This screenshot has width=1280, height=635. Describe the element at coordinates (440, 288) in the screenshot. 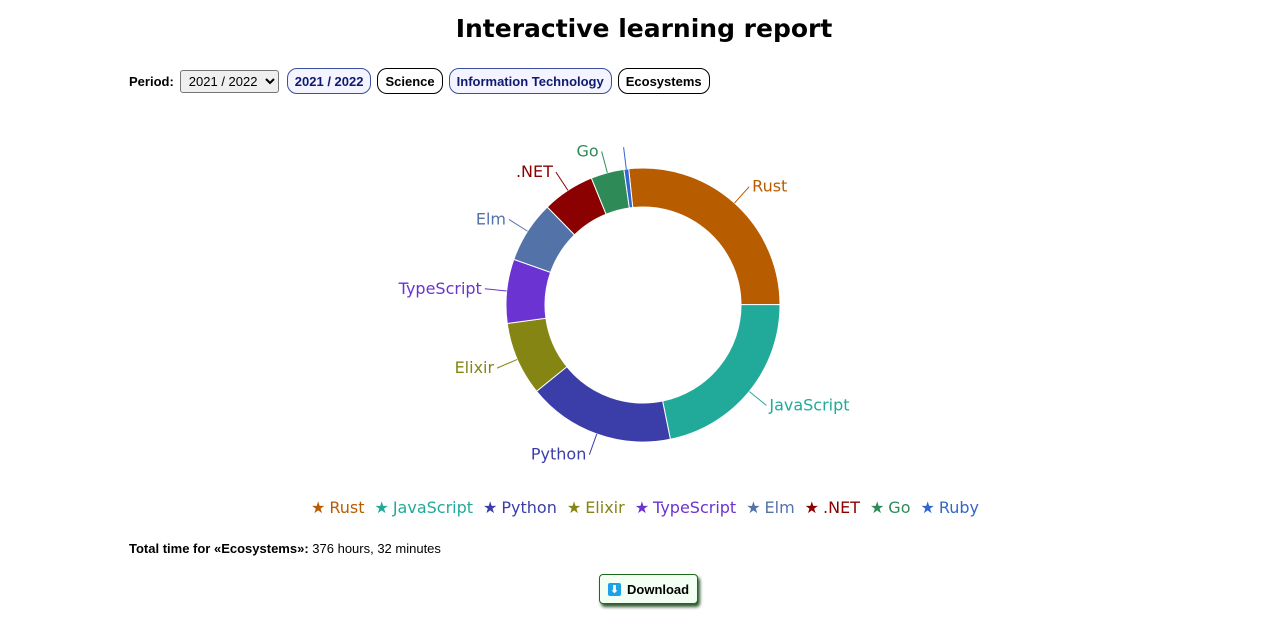

I see `slice-label: TypeScript` at that location.